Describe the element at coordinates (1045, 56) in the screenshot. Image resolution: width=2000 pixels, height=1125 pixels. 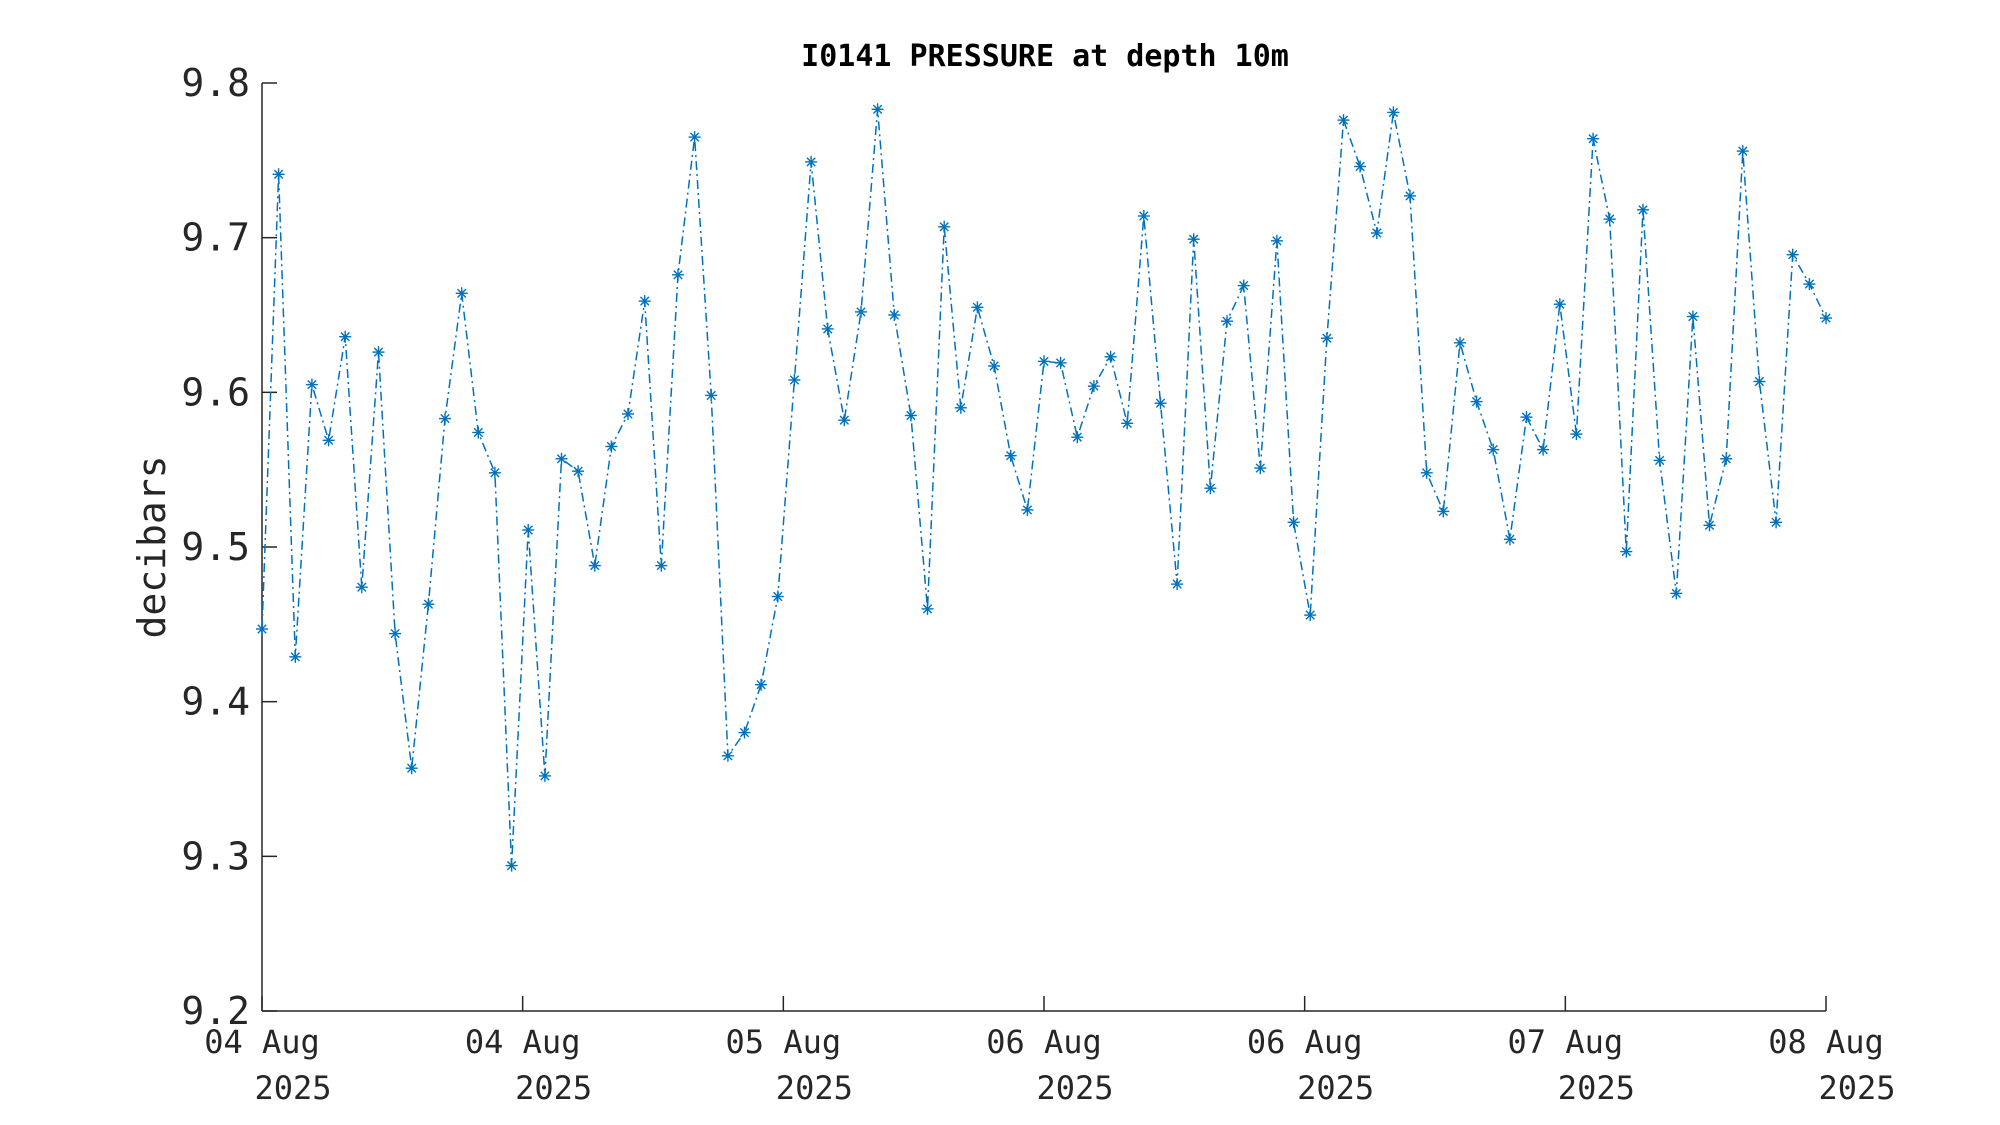
I see `chart-title: I0141 PRESSURE at depth 10m` at that location.